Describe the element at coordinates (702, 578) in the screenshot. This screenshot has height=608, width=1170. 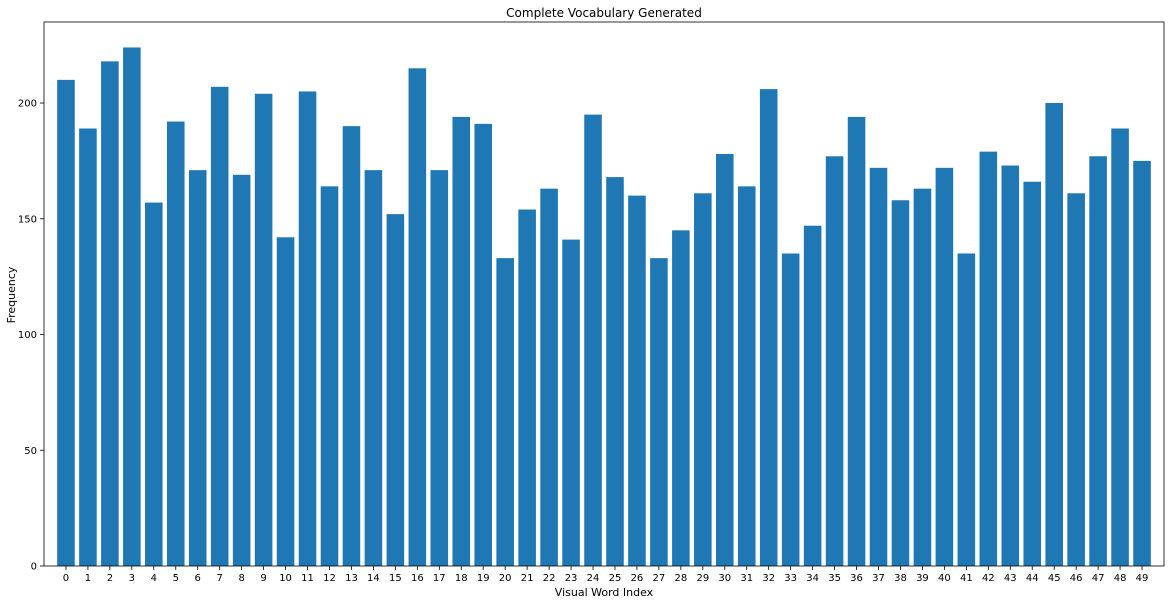
I see `x-tick-label: 29` at that location.